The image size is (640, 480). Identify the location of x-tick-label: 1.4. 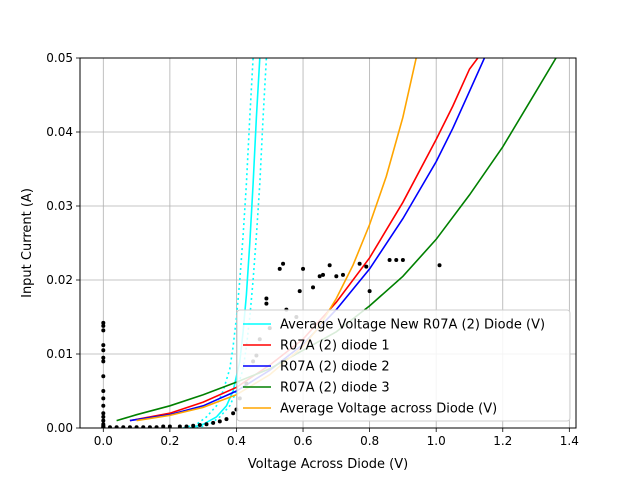
(569, 441).